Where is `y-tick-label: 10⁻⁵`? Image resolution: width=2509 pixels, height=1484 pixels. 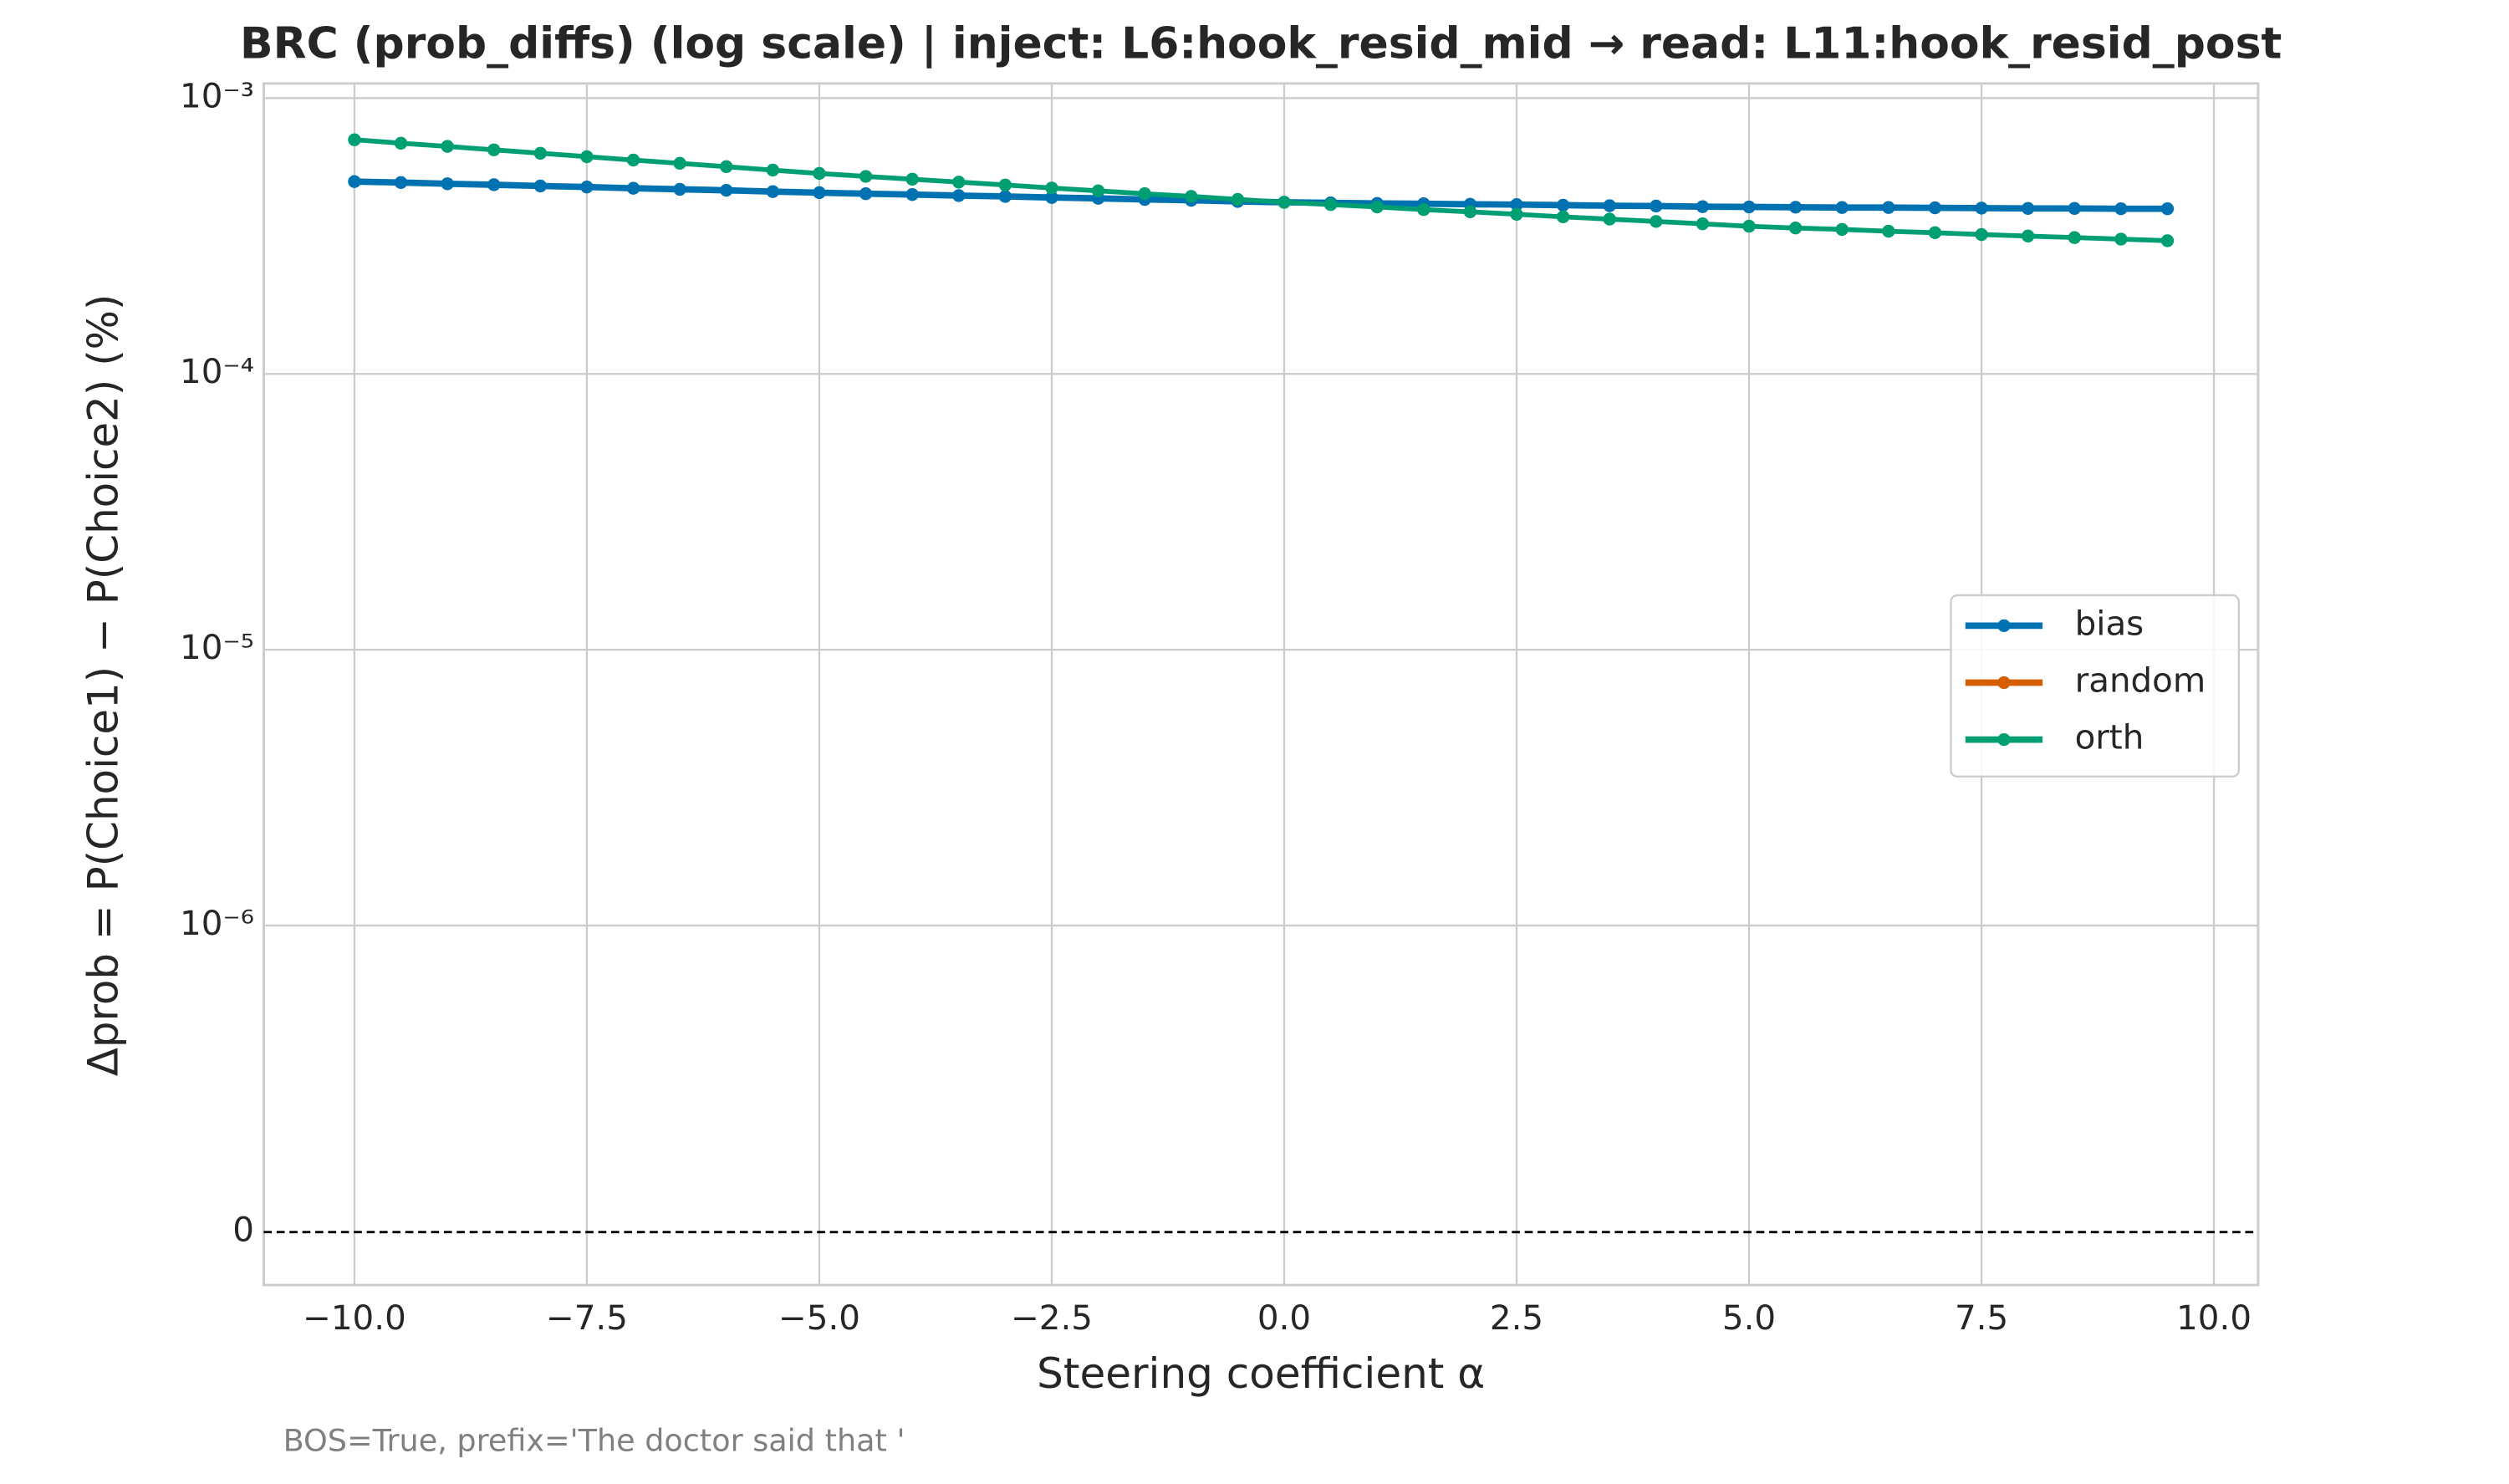
y-tick-label: 10⁻⁵ is located at coordinates (217, 647).